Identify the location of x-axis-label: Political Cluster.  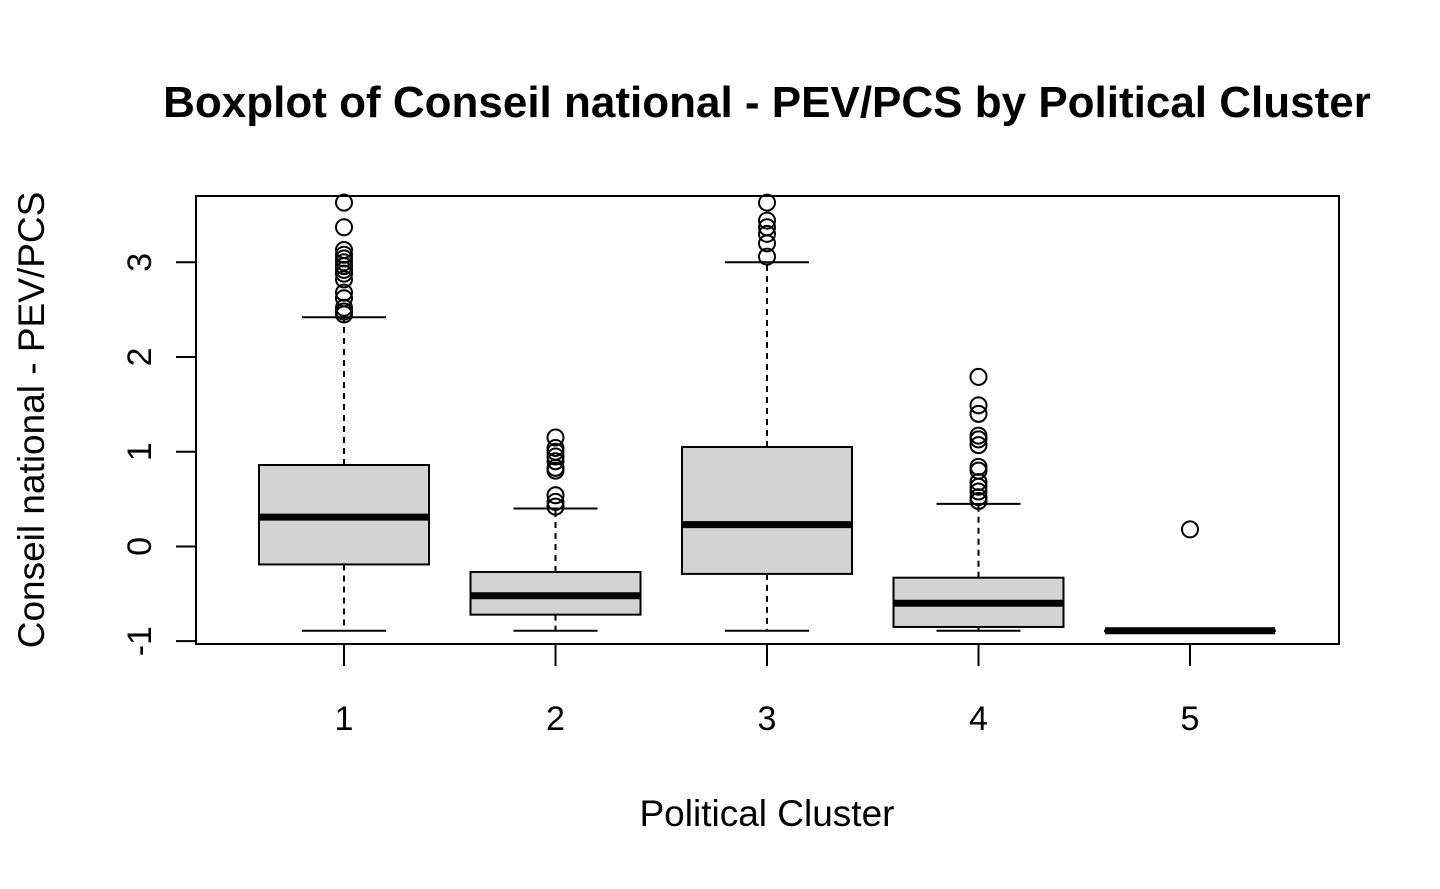
(767, 813).